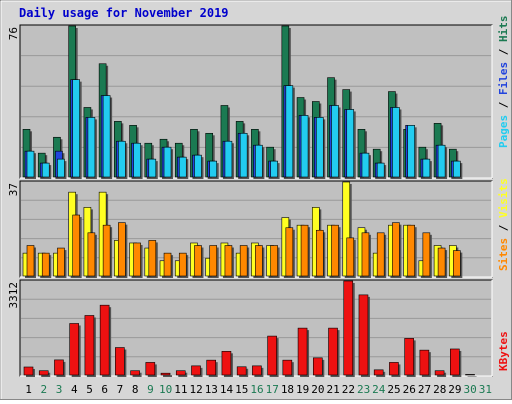 This screenshot has height=404, width=512. What do you see at coordinates (439, 389) in the screenshot?
I see `day-label-28: 28` at bounding box center [439, 389].